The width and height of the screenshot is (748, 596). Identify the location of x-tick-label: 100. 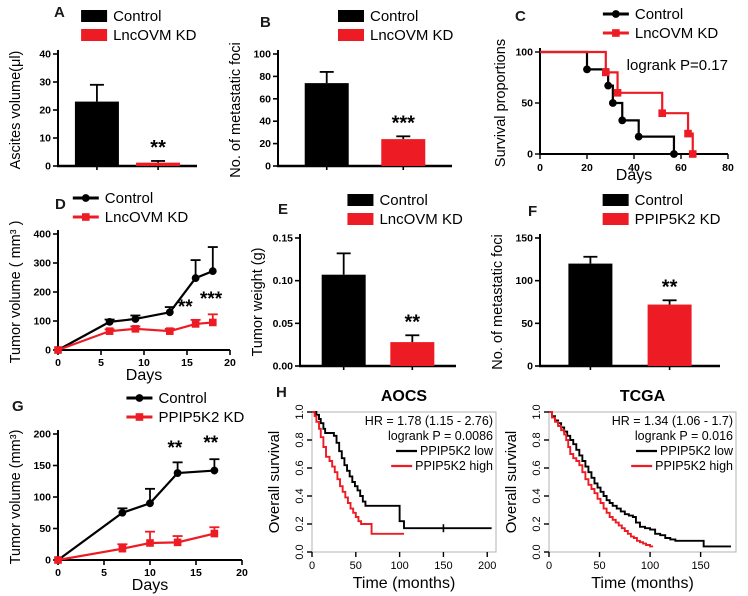
(650, 566).